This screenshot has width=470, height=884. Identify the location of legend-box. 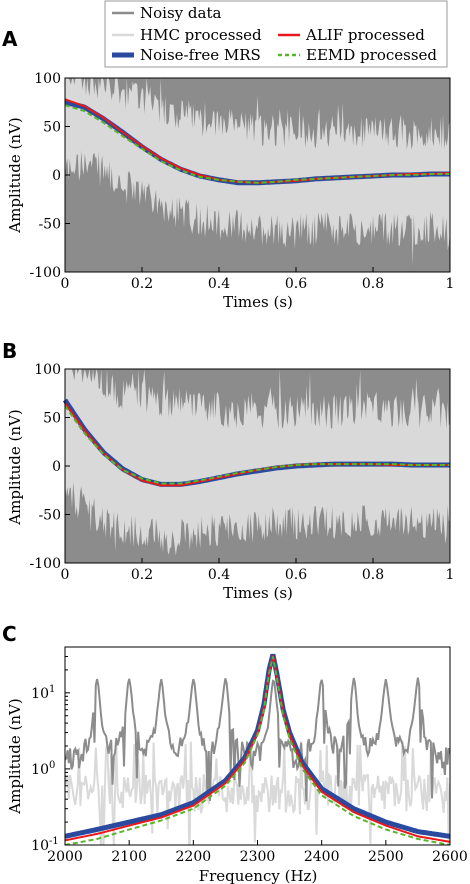
(276, 34).